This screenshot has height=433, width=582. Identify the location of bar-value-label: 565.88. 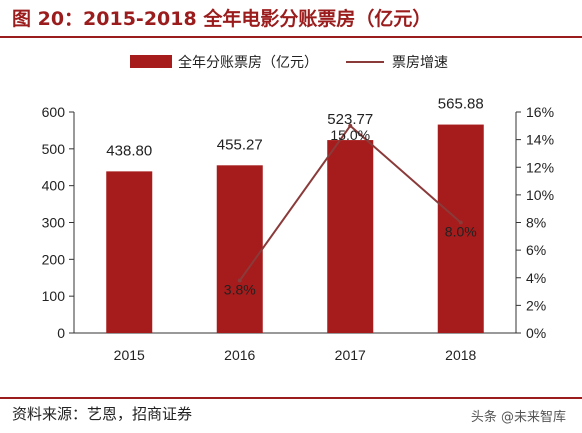
(461, 104).